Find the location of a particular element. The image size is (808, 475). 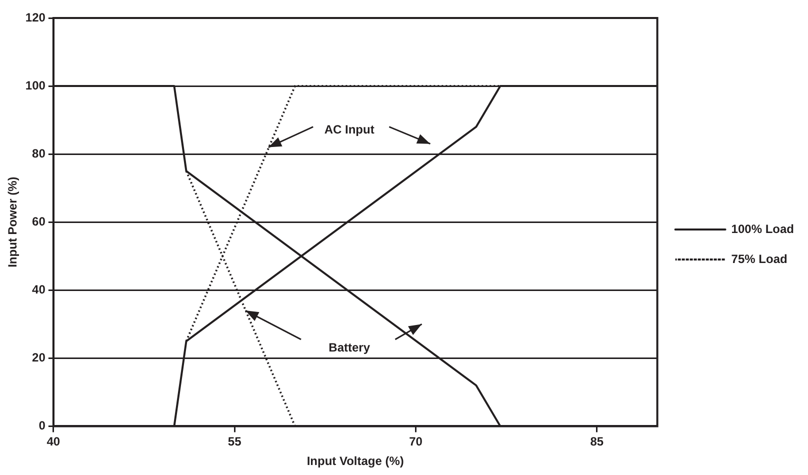

y-tick-label: 0 is located at coordinates (42, 425).